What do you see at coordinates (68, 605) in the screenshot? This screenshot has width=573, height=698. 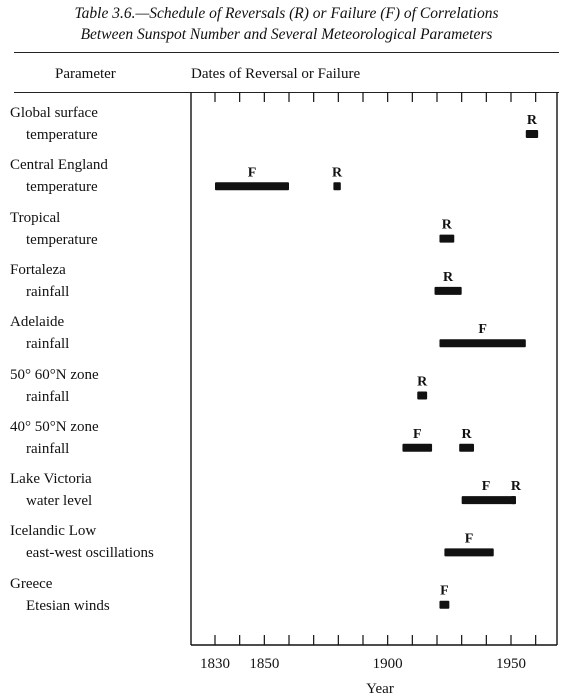 I see `parameter-line-2: Etesian winds` at bounding box center [68, 605].